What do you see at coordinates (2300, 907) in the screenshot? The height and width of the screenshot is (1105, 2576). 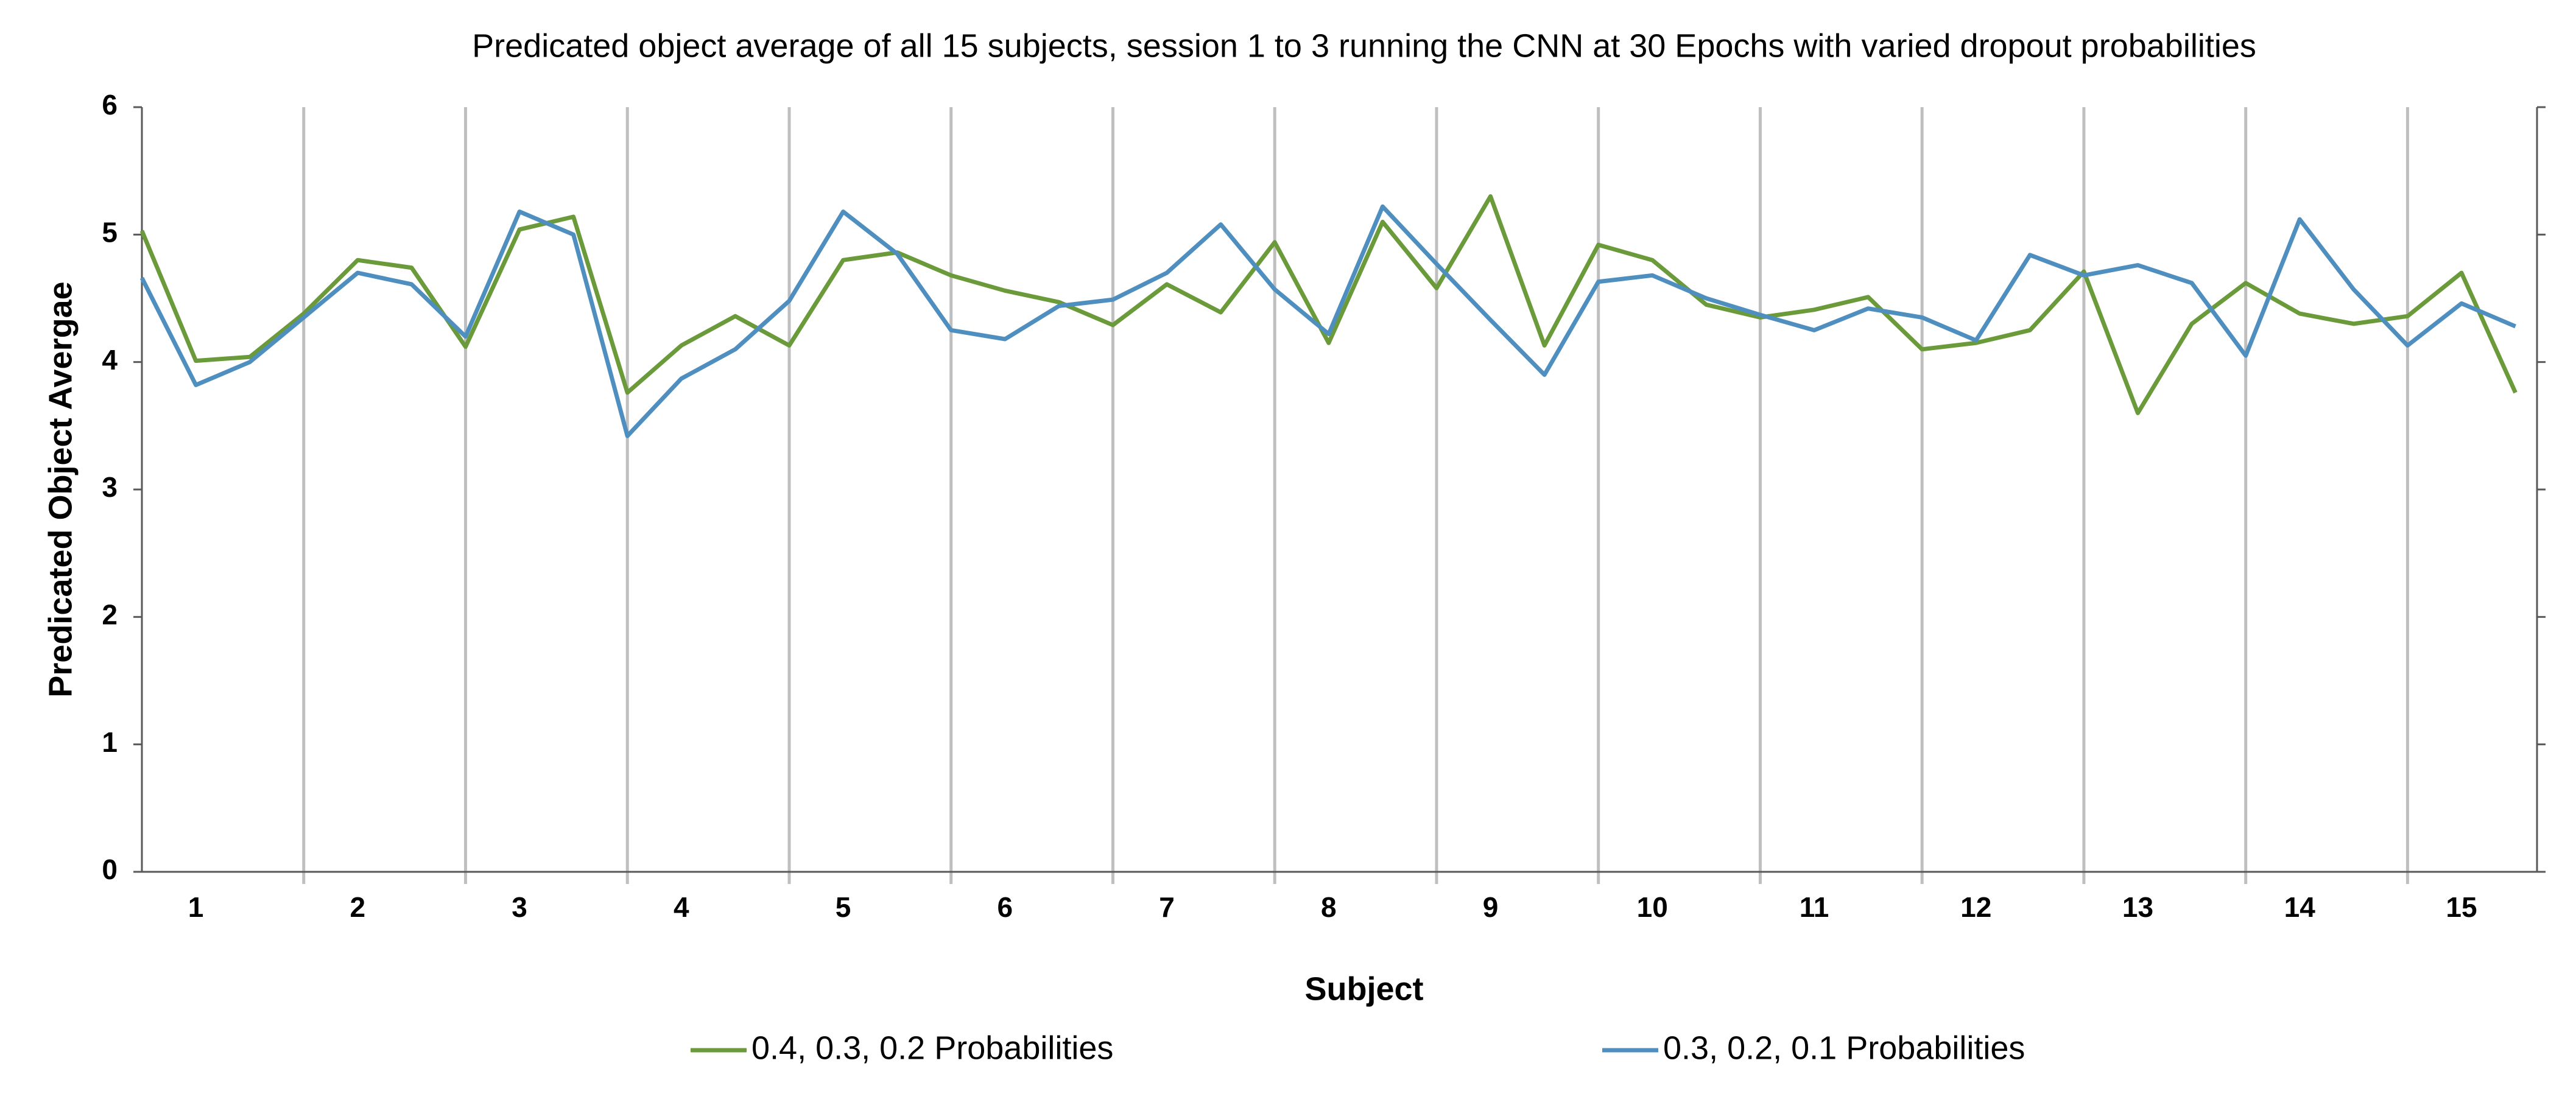 I see `x-tick-label: 14` at bounding box center [2300, 907].